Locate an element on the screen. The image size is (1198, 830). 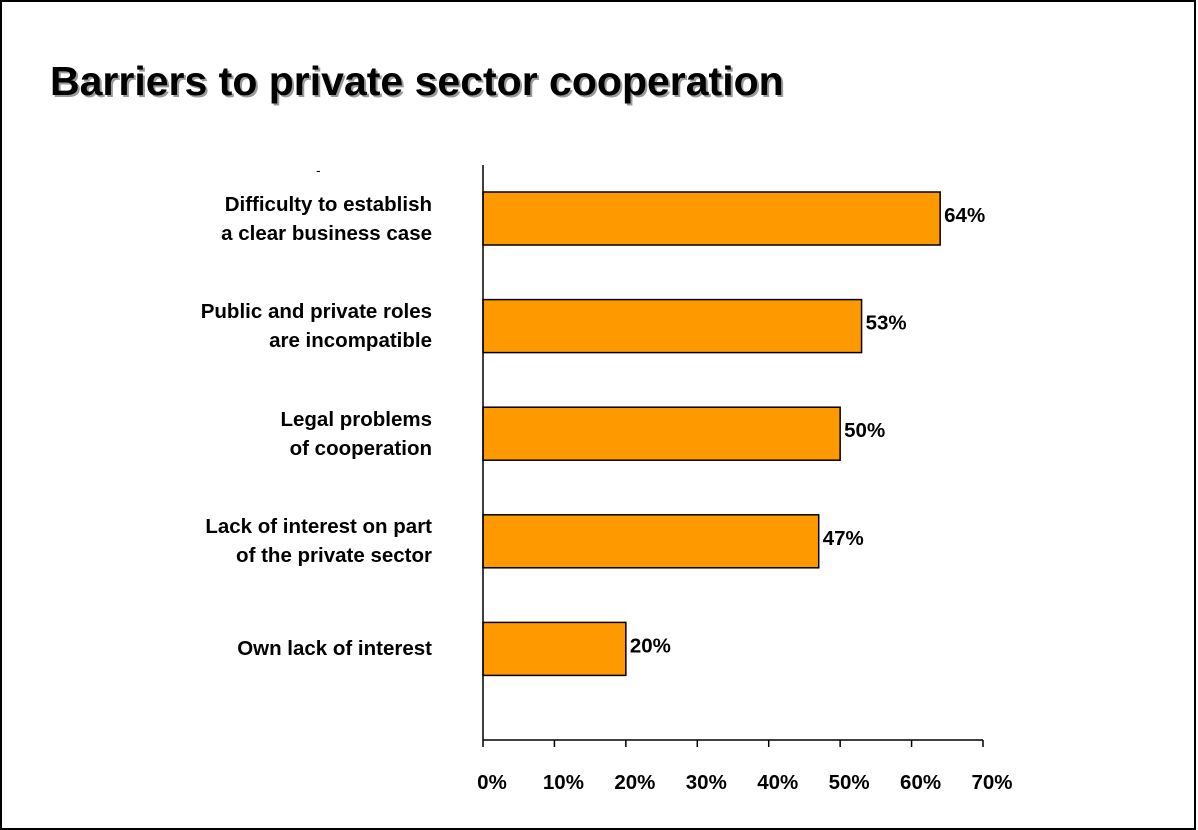
data-label: 50% is located at coordinates (864, 430).